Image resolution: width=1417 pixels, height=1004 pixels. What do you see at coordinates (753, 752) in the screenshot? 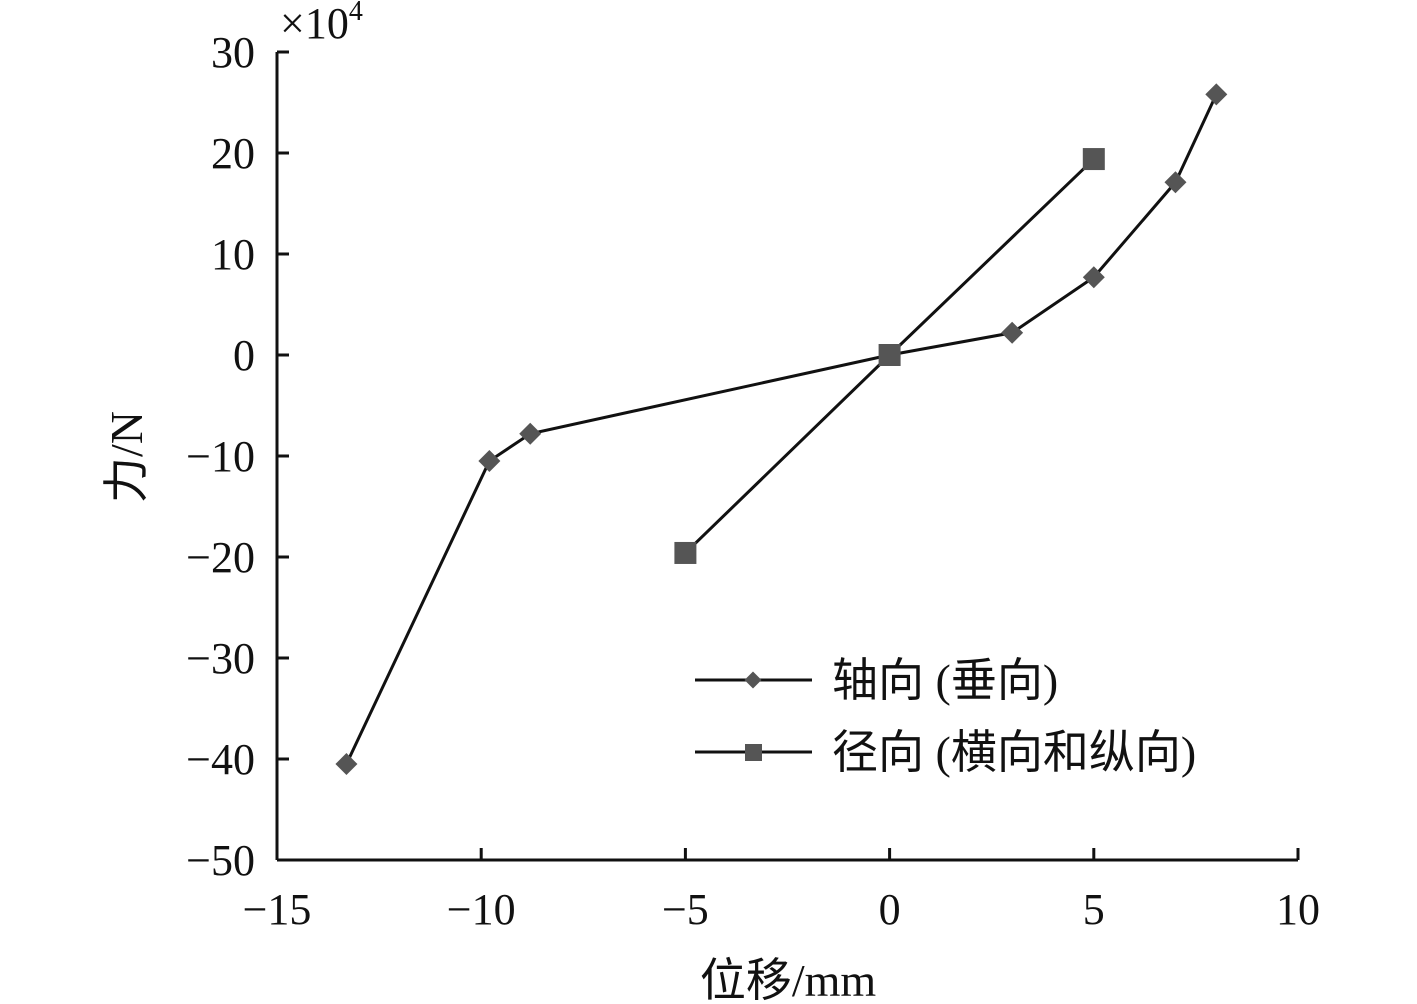
I see `legend-marker-radial` at bounding box center [753, 752].